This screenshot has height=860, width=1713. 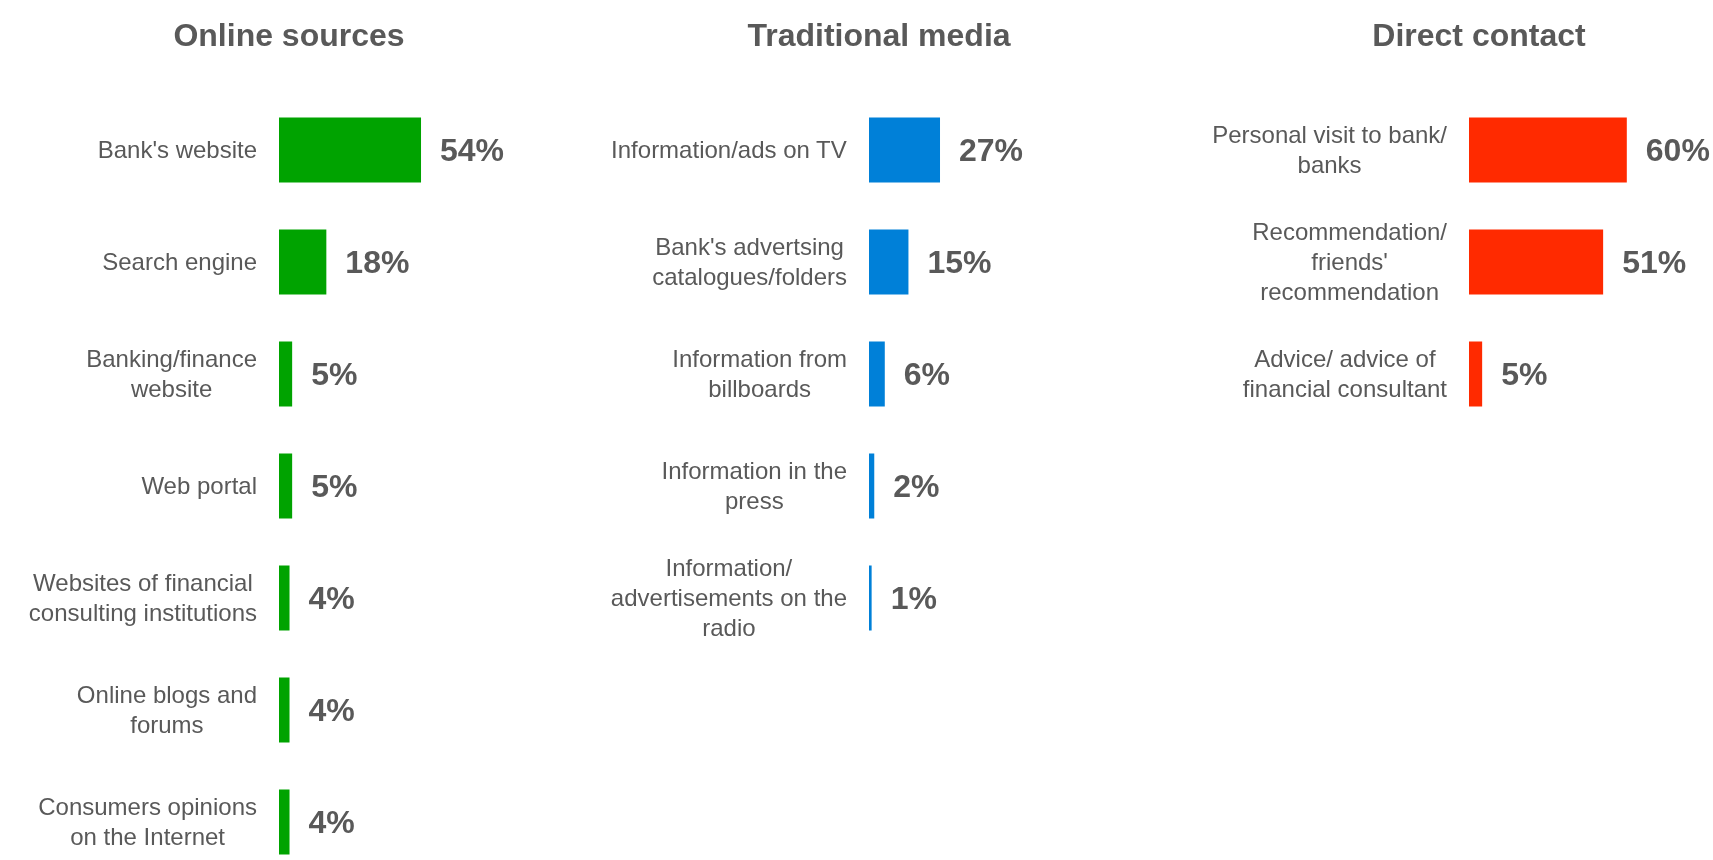 I want to click on data-label: 2%, so click(x=916, y=486).